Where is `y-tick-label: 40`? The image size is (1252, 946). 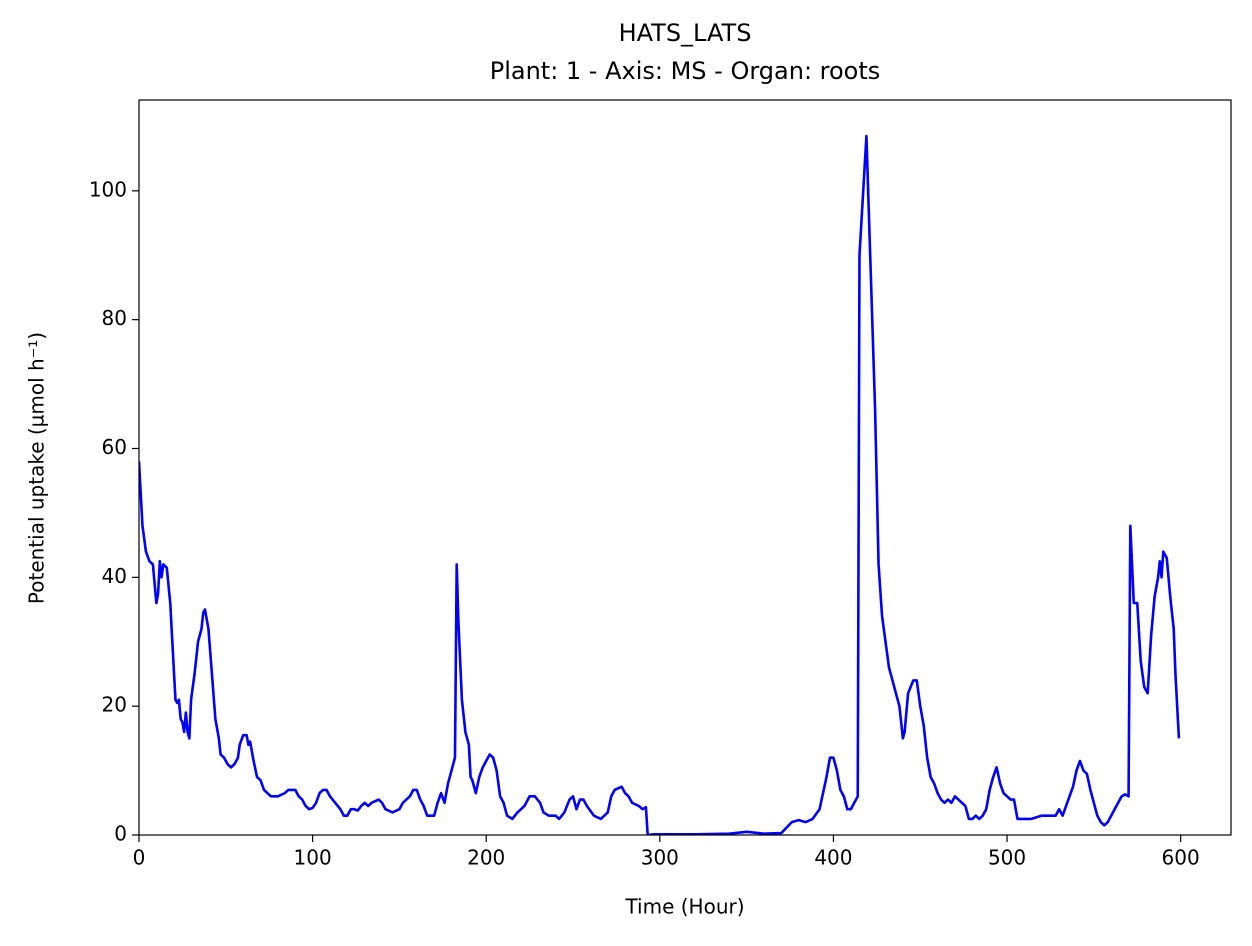
y-tick-label: 40 is located at coordinates (114, 576).